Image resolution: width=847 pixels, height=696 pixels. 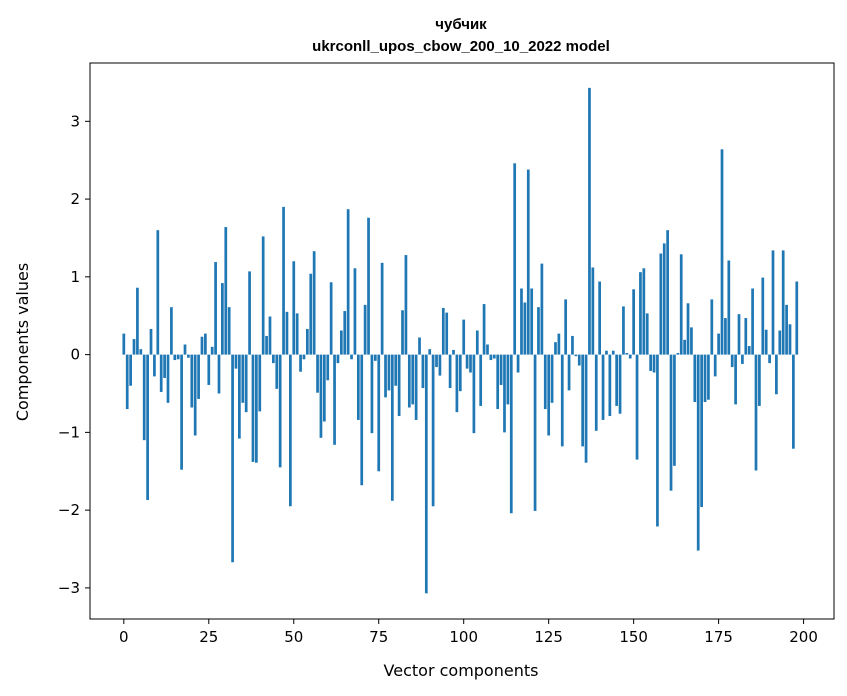 I want to click on x-axis-ticks: 0 25 50 75 100 125 150 175 200, so click(x=468, y=632).